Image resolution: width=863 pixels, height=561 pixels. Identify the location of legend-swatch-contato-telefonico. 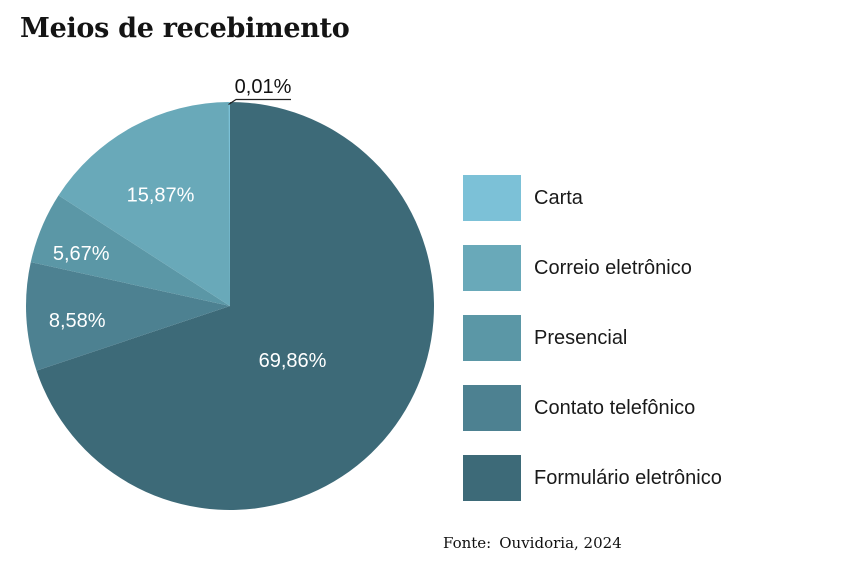
(492, 408).